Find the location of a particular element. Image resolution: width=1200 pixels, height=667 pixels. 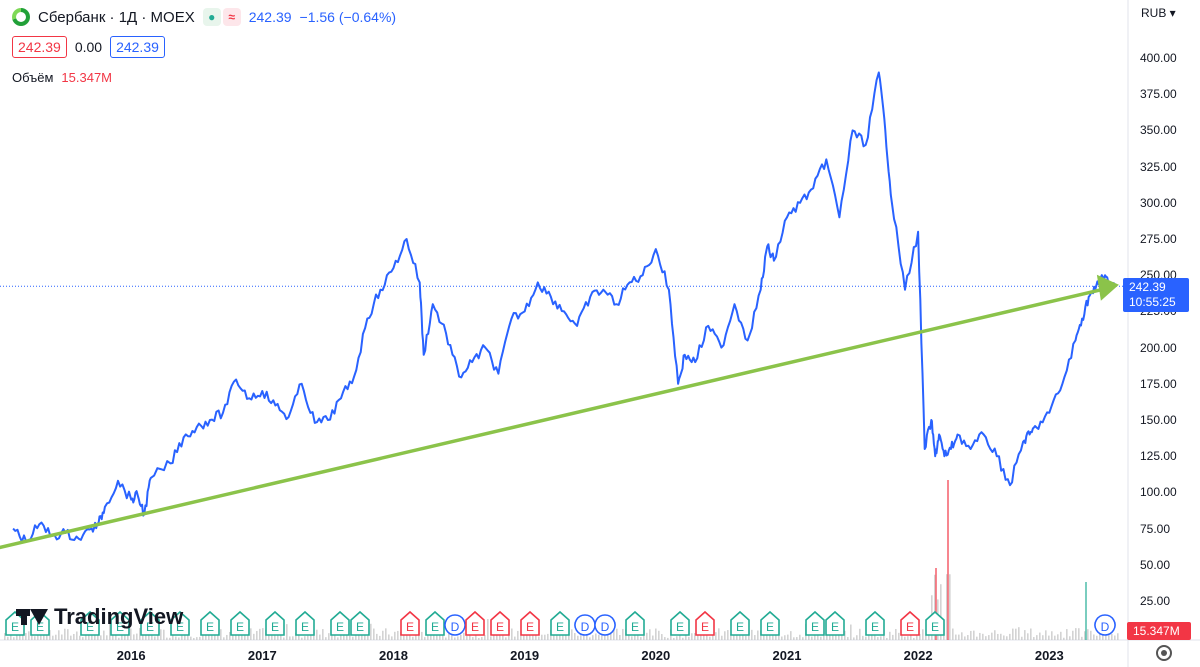

y-tick-label: 400.00 is located at coordinates (1158, 58).